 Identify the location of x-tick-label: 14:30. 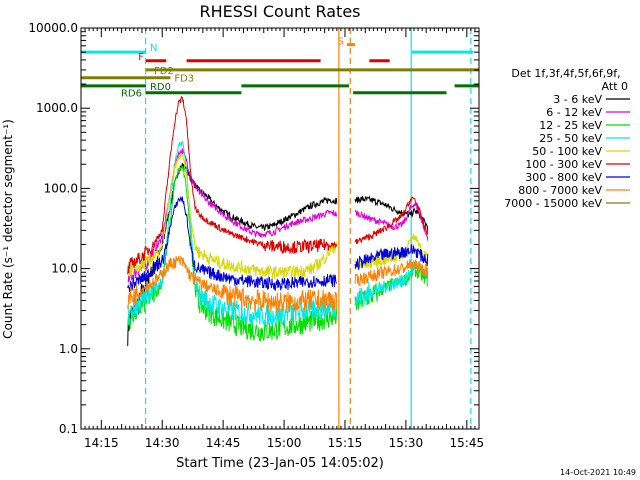
(162, 443).